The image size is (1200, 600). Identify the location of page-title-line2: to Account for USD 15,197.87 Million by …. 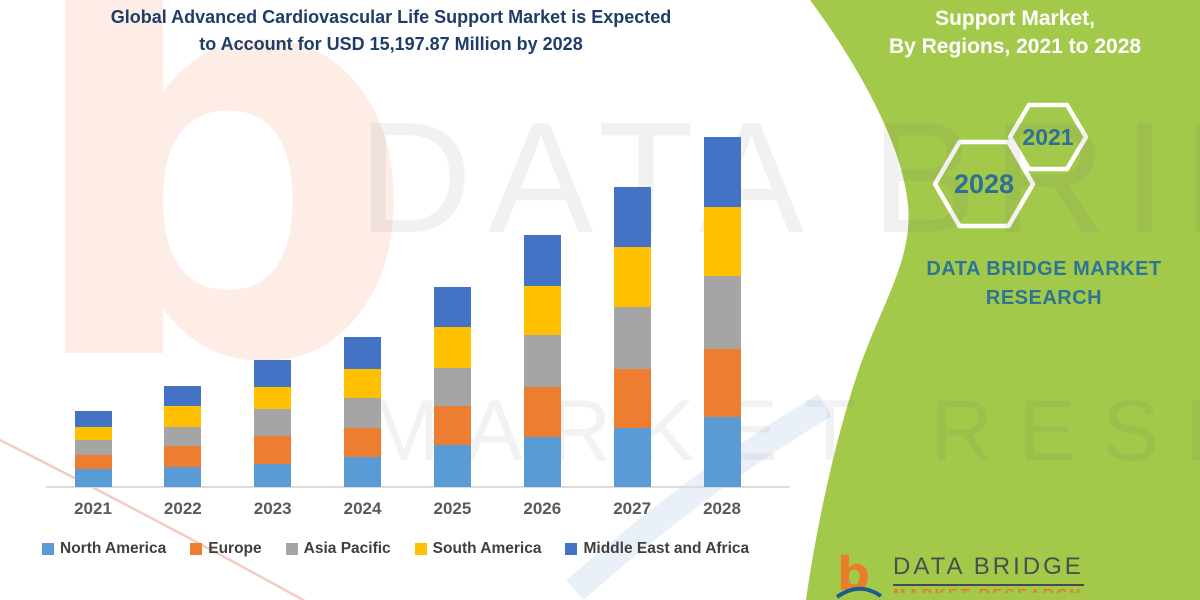
(391, 44).